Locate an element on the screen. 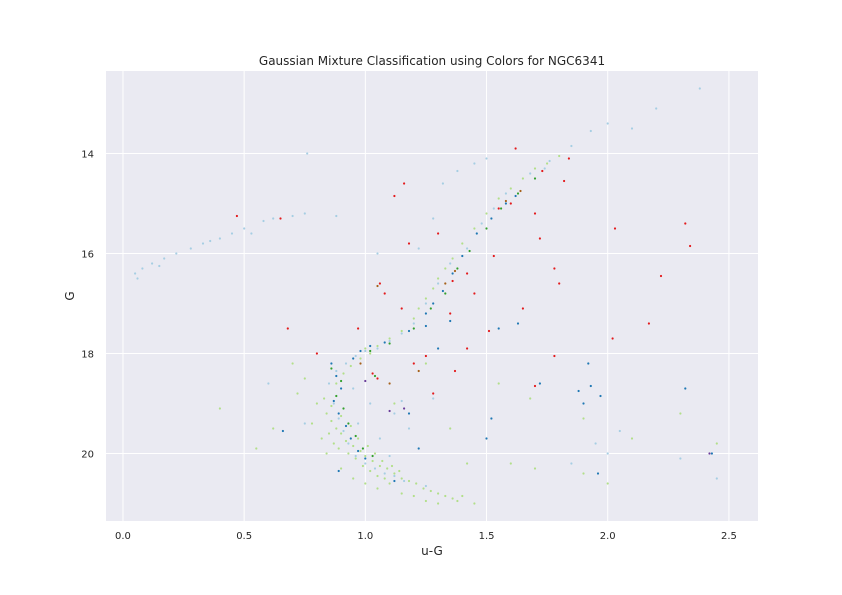  x-tick-label: 1.0 is located at coordinates (365, 536).